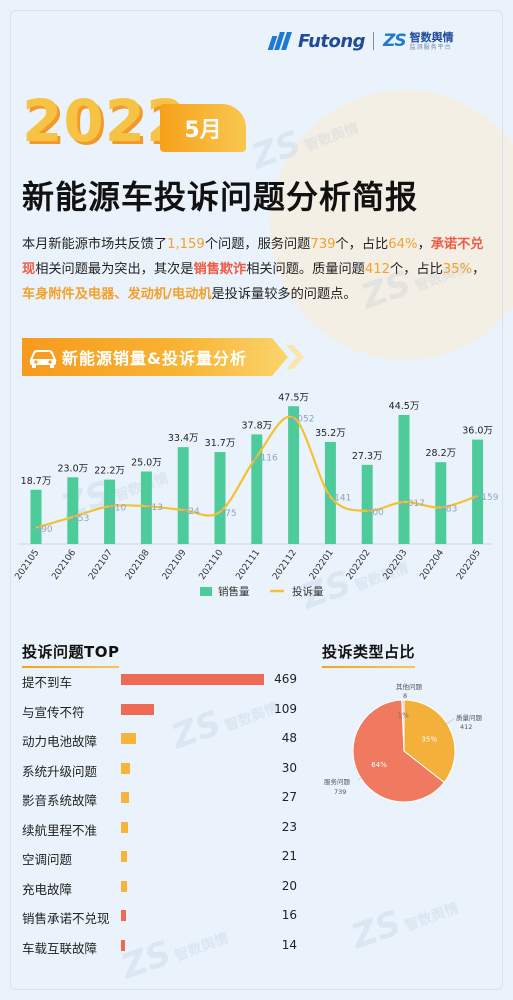 Image resolution: width=513 pixels, height=1000 pixels. Describe the element at coordinates (206, 591) in the screenshot. I see `legend-sales-swatch` at that location.